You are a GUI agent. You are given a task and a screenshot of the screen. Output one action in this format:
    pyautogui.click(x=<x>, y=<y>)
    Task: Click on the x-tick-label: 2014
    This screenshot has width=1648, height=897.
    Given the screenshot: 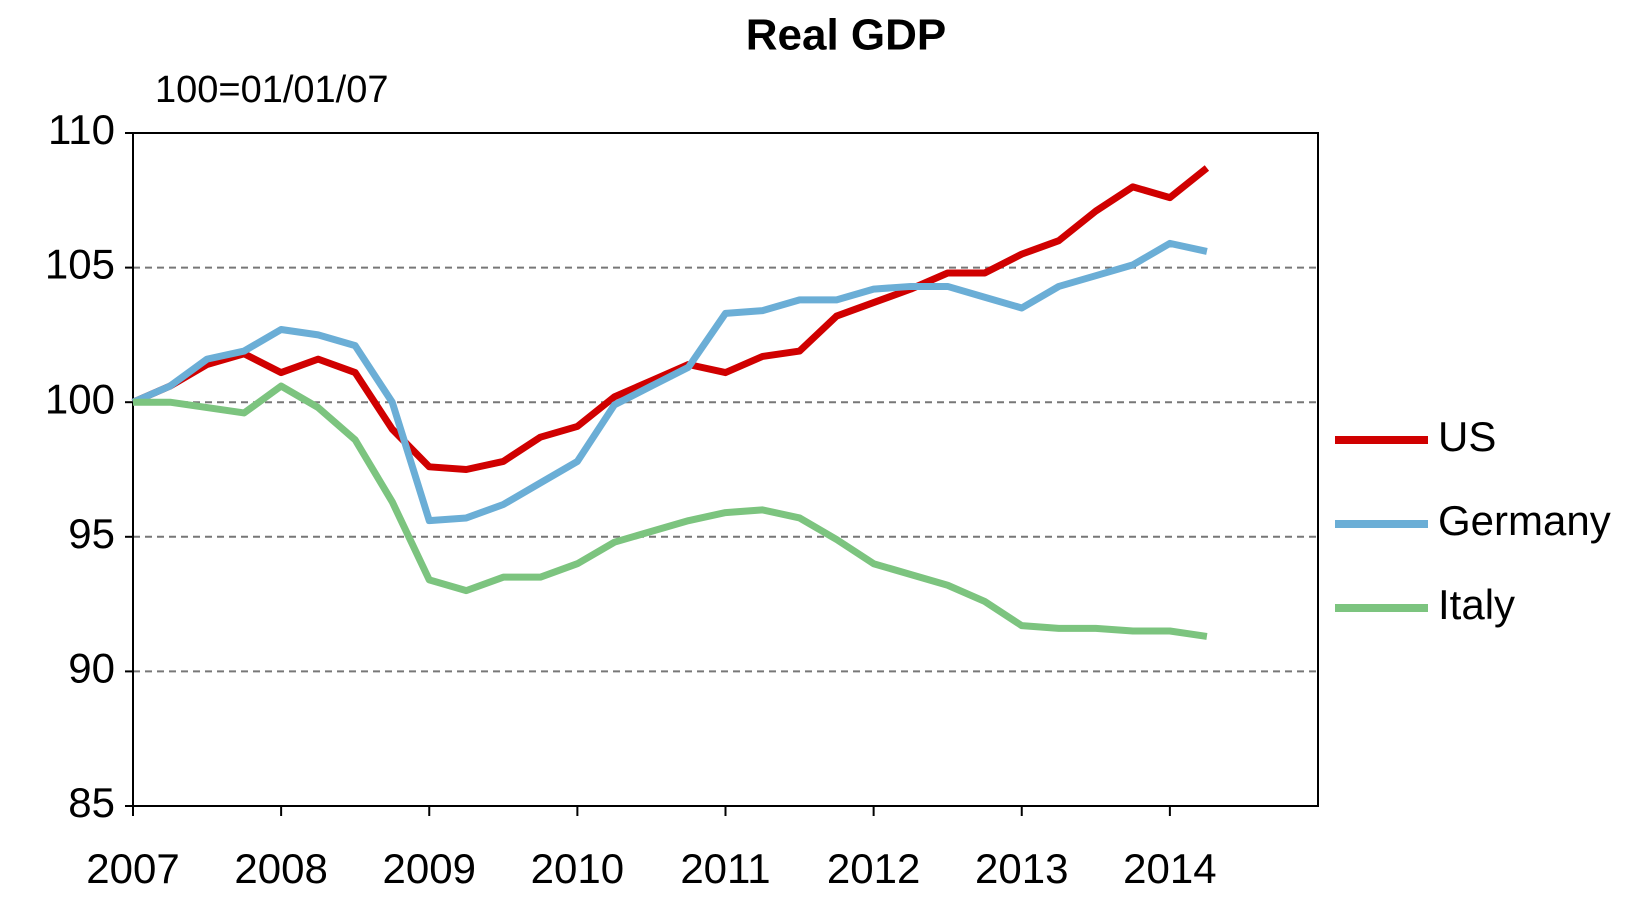 What is the action you would take?
    pyautogui.click(x=1169, y=868)
    